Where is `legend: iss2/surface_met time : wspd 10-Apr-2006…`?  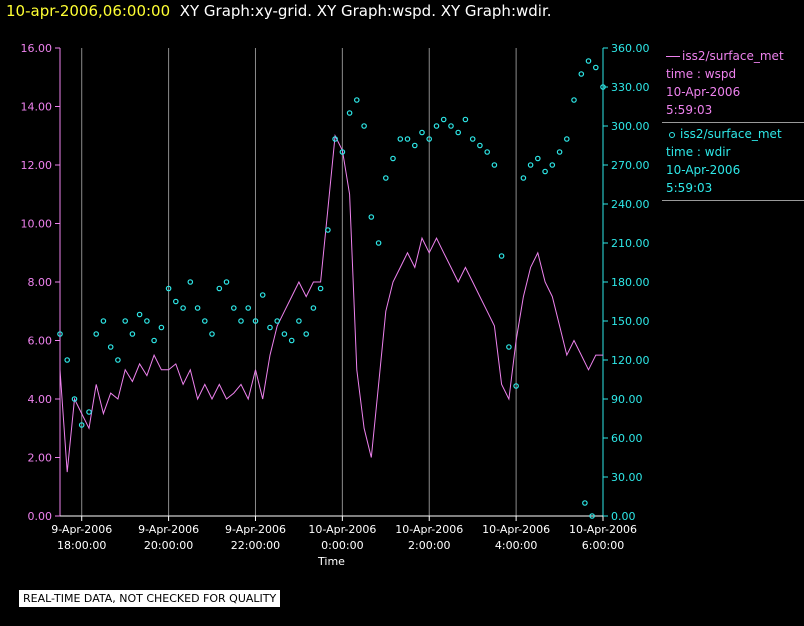
legend: iss2/surface_met time : wspd 10-Apr-2006… is located at coordinates (733, 123).